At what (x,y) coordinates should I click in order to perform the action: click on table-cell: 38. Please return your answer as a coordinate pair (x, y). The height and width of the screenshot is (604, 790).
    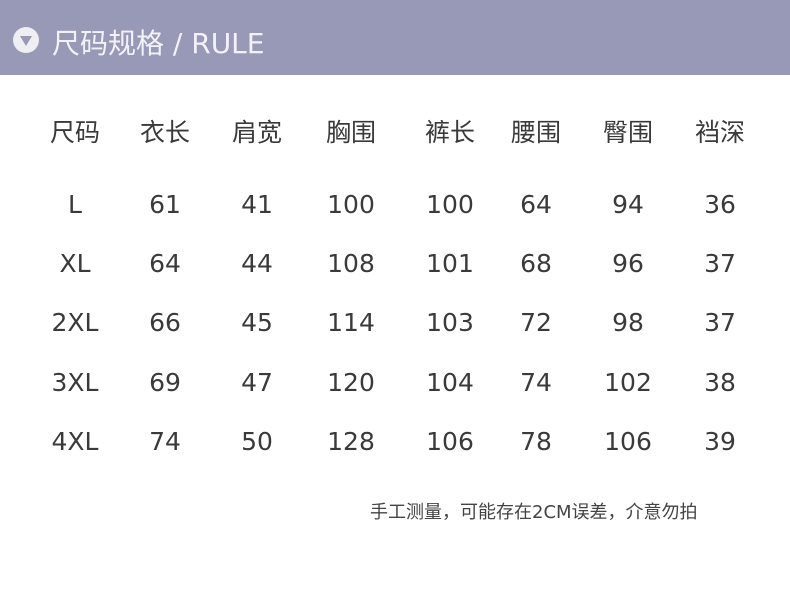
    Looking at the image, I should click on (720, 382).